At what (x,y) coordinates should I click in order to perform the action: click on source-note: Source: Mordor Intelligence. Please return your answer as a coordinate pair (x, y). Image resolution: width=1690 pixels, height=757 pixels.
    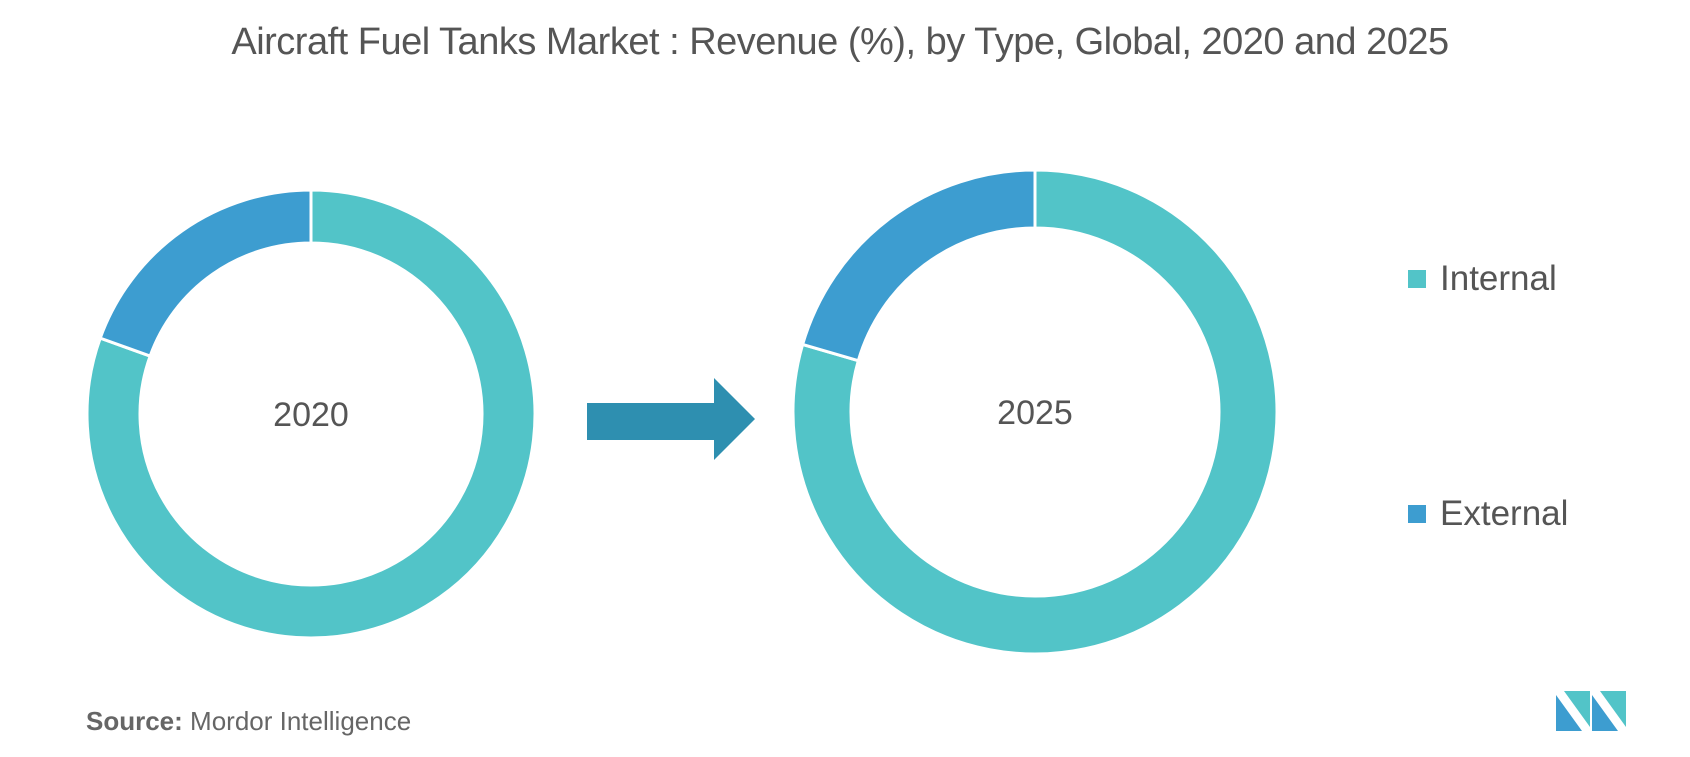
    Looking at the image, I should click on (248, 721).